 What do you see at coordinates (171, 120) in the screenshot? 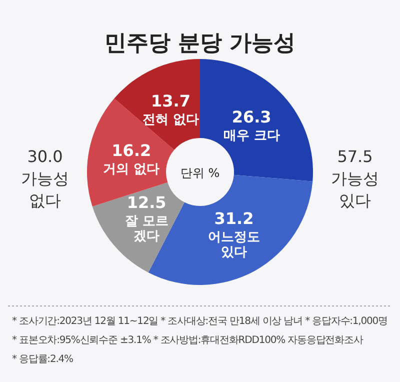
I see `slice-label: 전혀 없다` at bounding box center [171, 120].